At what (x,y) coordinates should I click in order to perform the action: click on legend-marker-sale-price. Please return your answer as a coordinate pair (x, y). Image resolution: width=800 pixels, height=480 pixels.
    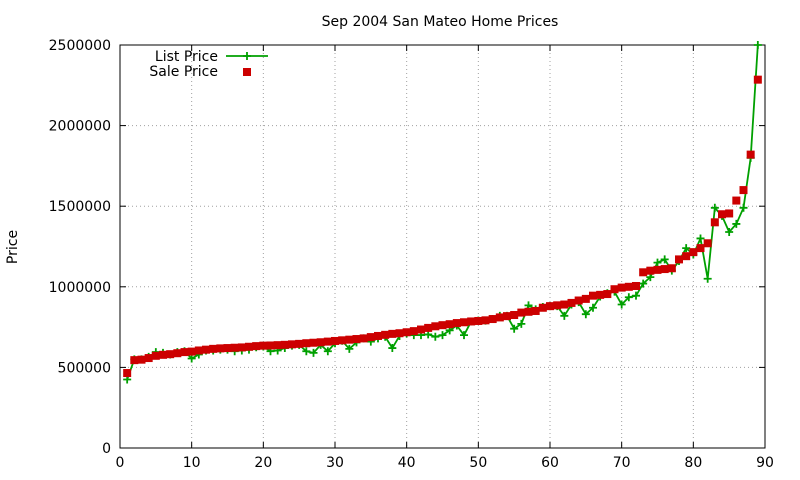
    Looking at the image, I should click on (247, 72).